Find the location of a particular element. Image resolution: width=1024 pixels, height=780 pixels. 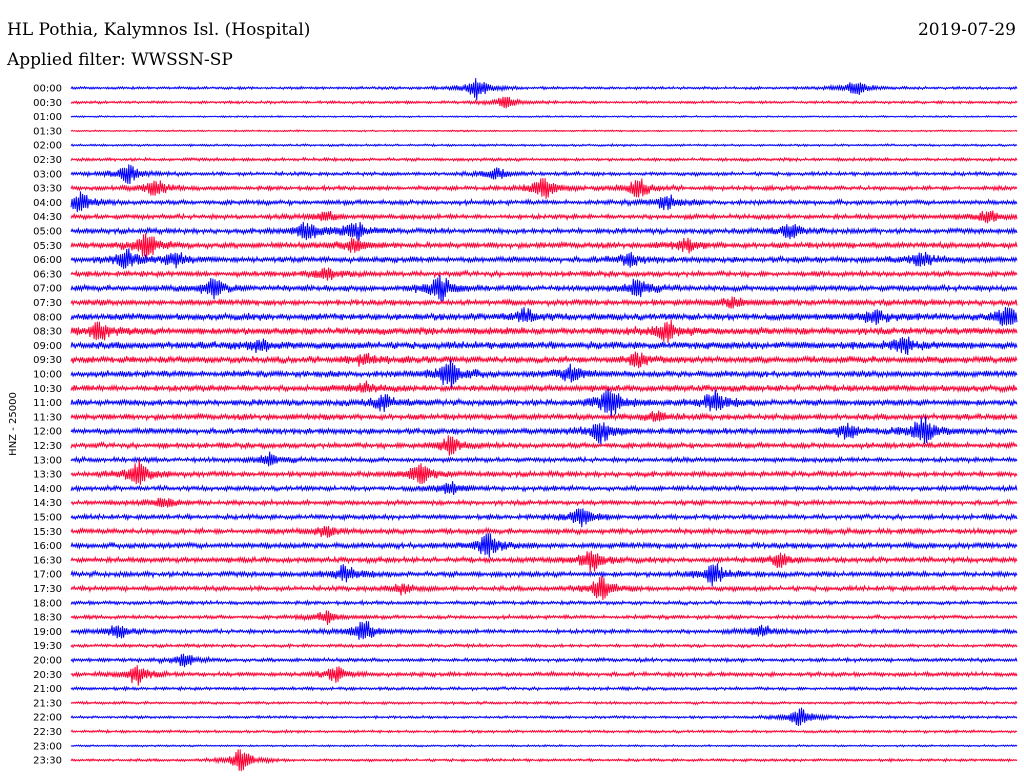

tick-label: 14:30 is located at coordinates (47, 503).